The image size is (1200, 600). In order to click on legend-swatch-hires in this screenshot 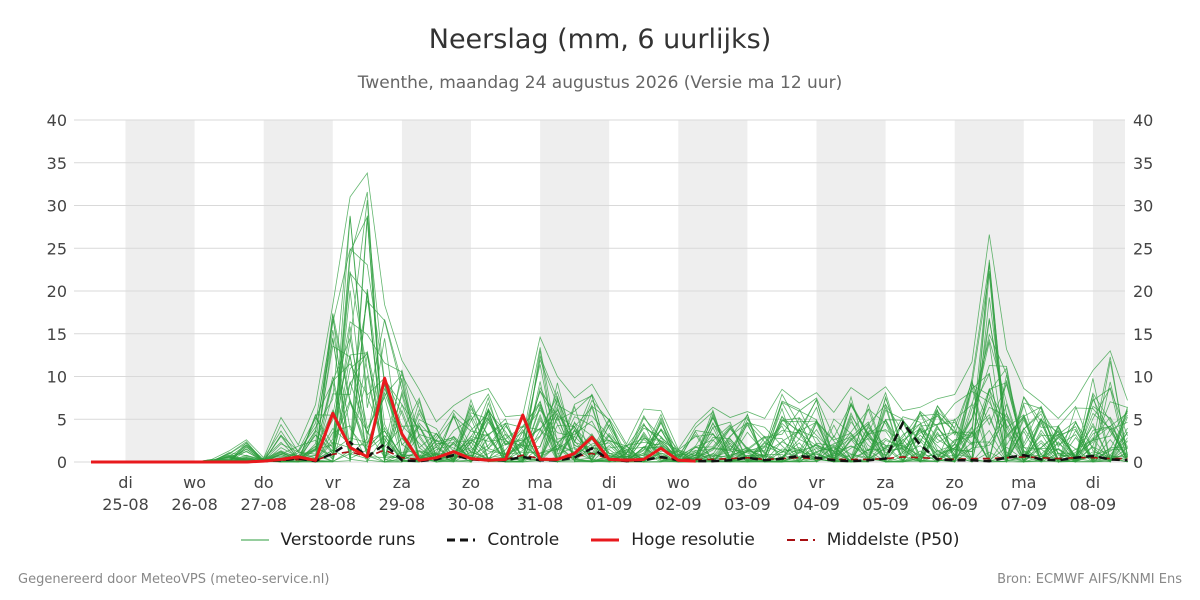, I will do `click(605, 540)`.